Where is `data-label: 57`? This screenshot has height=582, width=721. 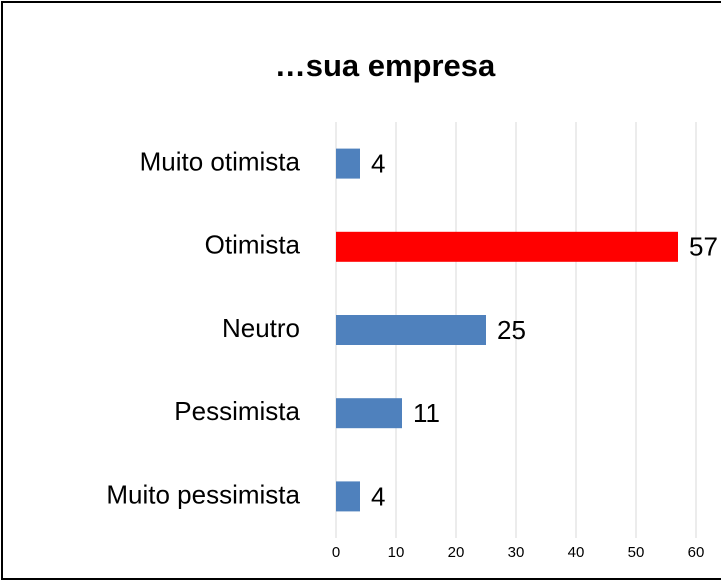
data-label: 57 is located at coordinates (703, 247).